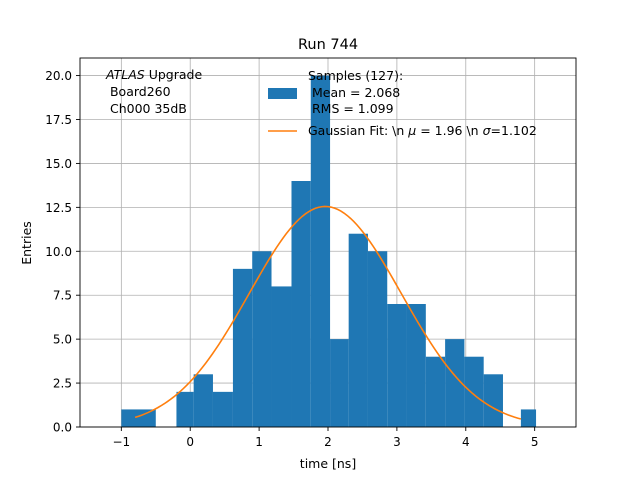 Image resolution: width=640 pixels, height=480 pixels. Describe the element at coordinates (138, 91) in the screenshot. I see `annotation-line-2: Board260` at that location.